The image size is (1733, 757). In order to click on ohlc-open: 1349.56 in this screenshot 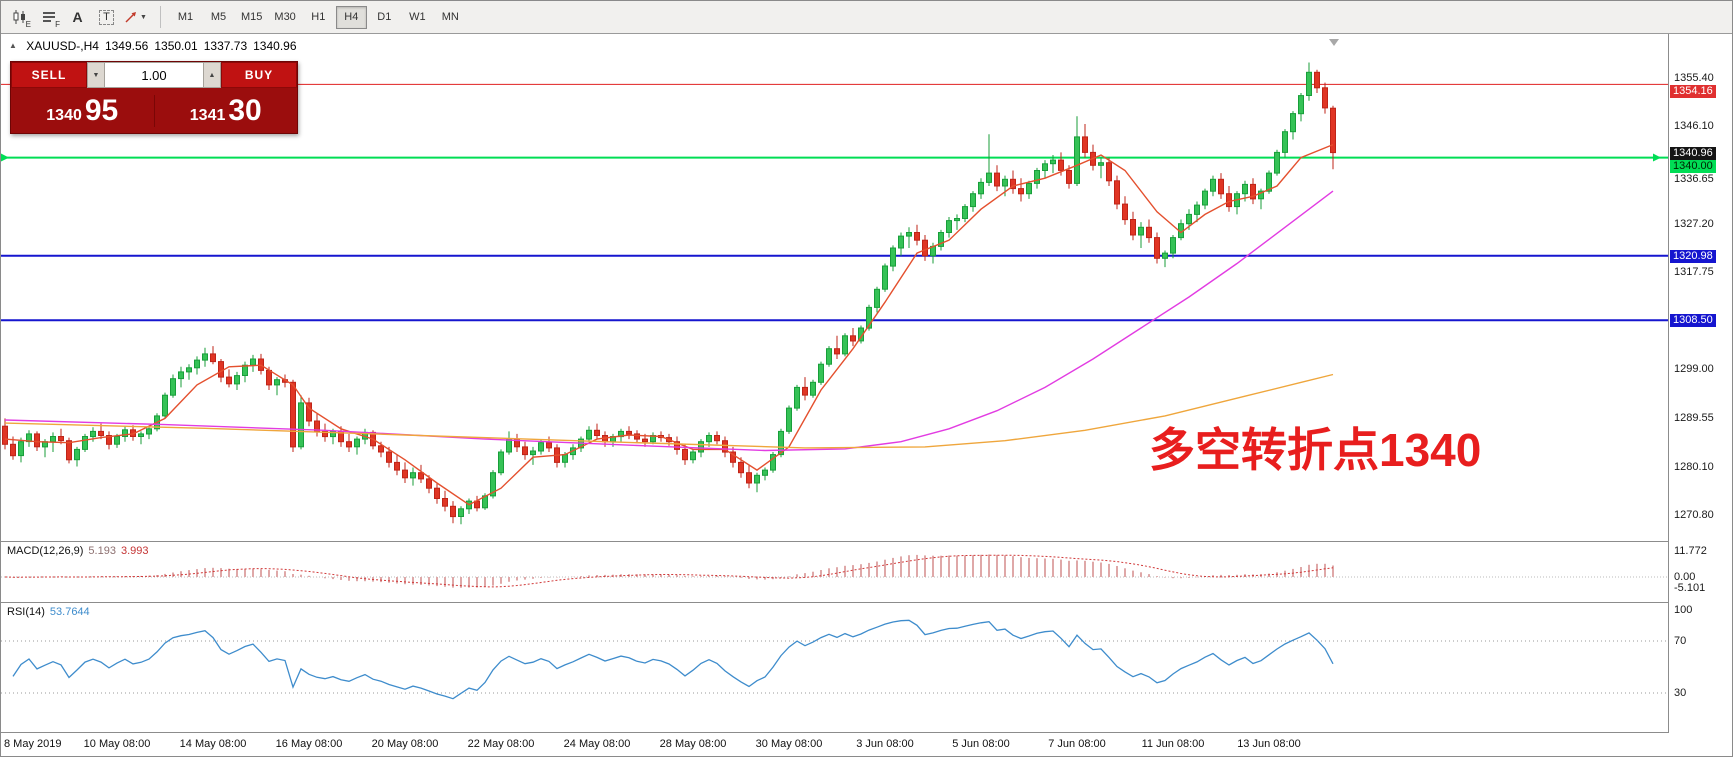, I will do `click(126, 46)`.